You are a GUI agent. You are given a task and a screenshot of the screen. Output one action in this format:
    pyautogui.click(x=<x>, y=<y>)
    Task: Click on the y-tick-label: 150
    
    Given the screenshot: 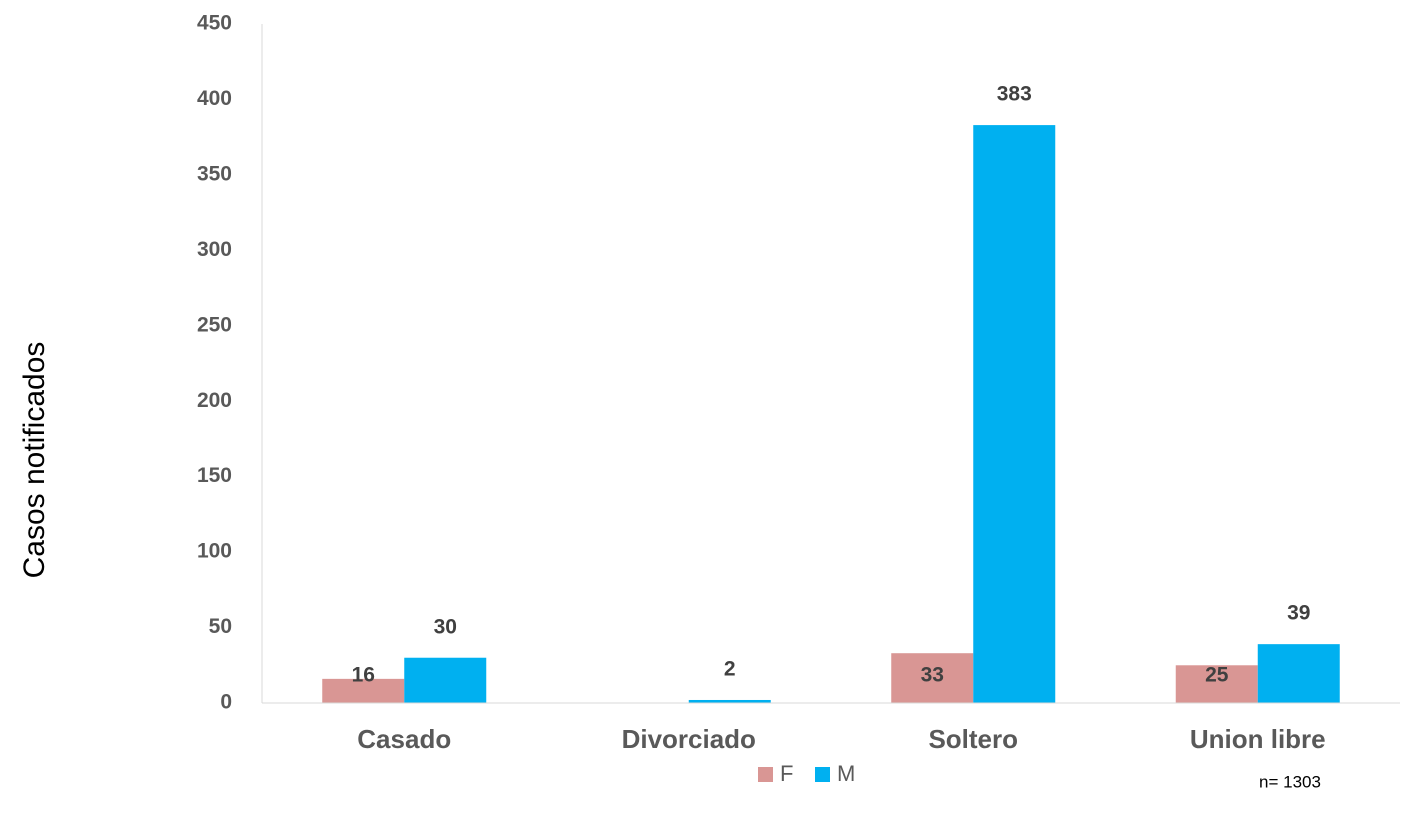 What is the action you would take?
    pyautogui.click(x=214, y=475)
    